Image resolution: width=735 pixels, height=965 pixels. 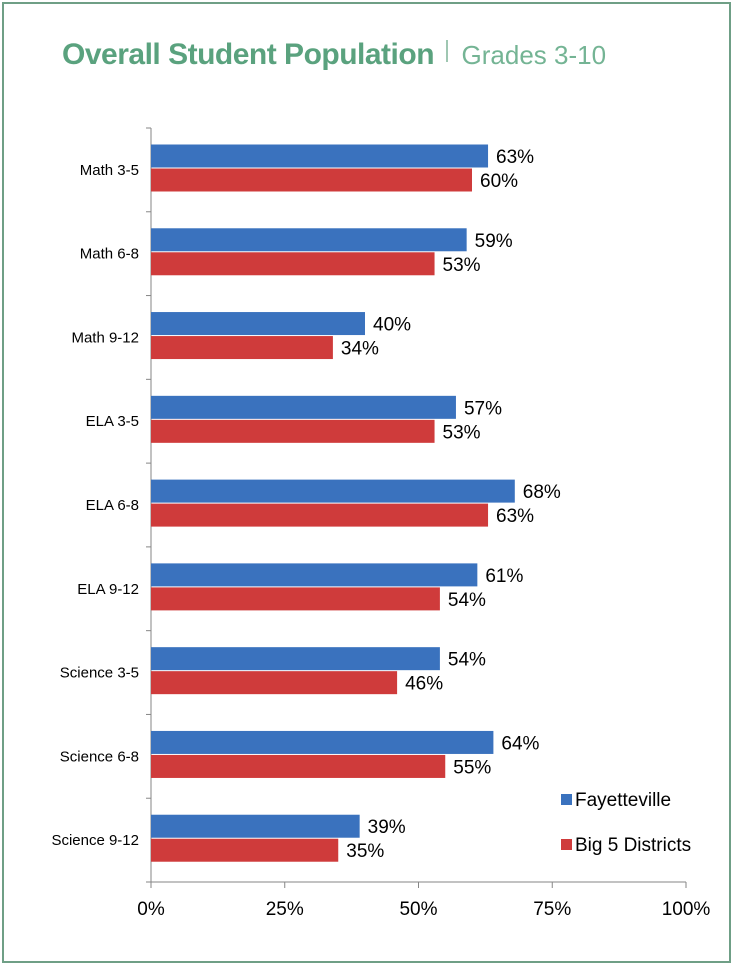 What do you see at coordinates (462, 265) in the screenshot?
I see `value-label-big-5-districts-math-6-8: 53%` at bounding box center [462, 265].